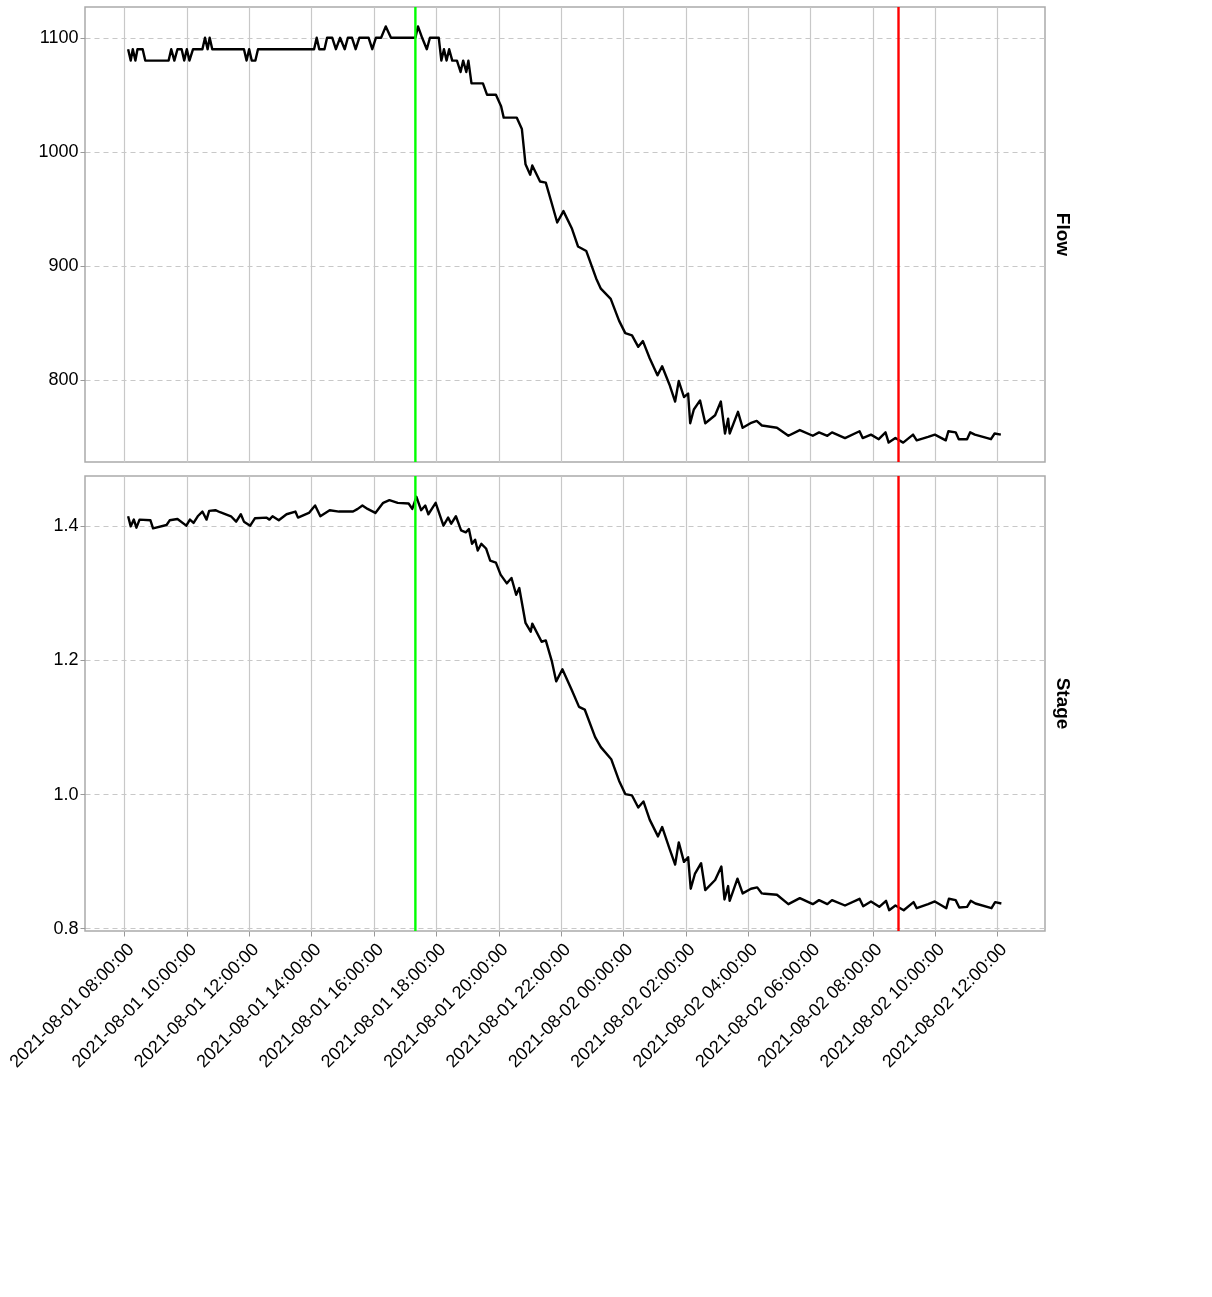 The width and height of the screenshot is (1212, 1297). What do you see at coordinates (59, 37) in the screenshot?
I see `y-tick-label: 1100` at bounding box center [59, 37].